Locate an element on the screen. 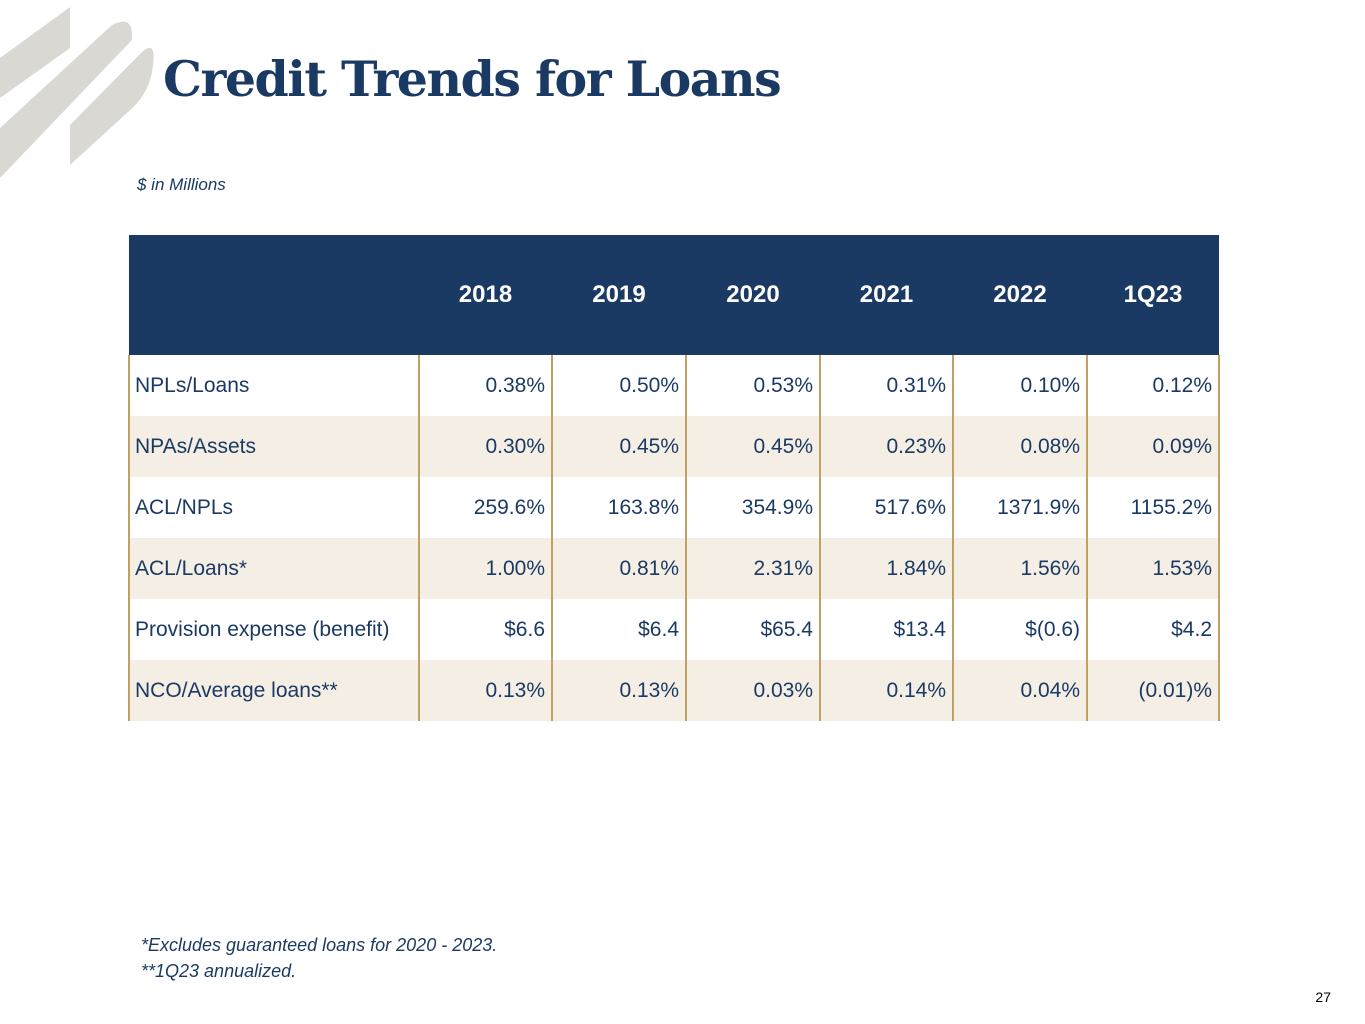 Image resolution: width=1365 pixels, height=1024 pixels. table-cell: 2.31% is located at coordinates (752, 568).